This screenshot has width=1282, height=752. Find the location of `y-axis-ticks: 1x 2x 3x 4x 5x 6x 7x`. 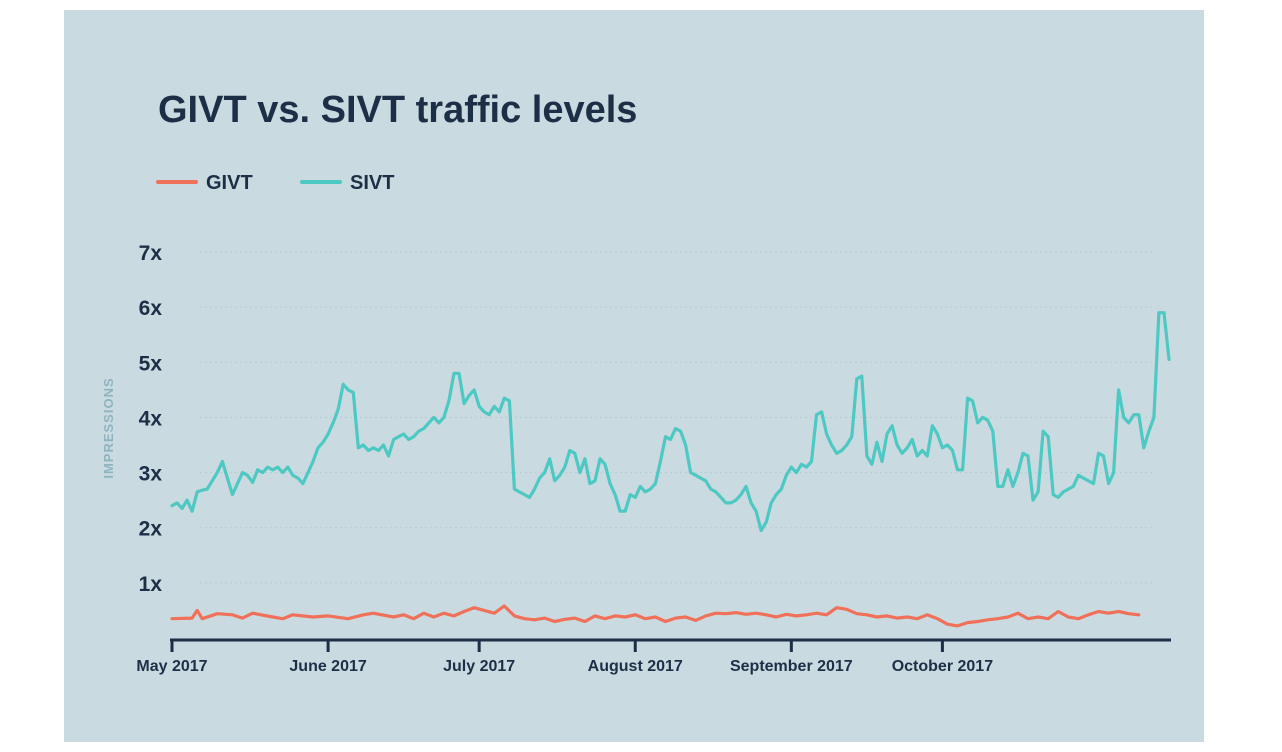

y-axis-ticks: 1x 2x 3x 4x 5x 6x 7x is located at coordinates (151, 419).